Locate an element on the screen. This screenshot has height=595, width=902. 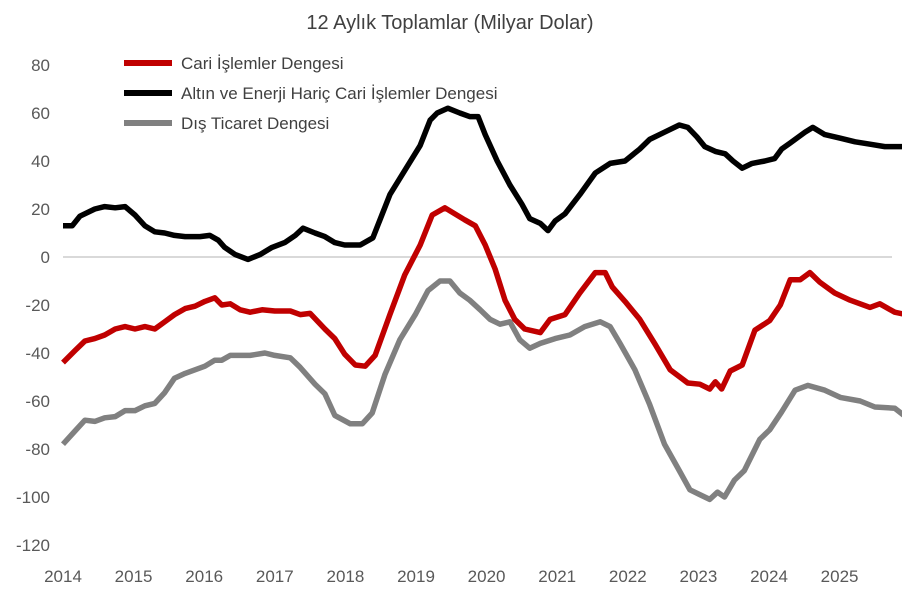
y-tick-label: 20 is located at coordinates (40, 209).